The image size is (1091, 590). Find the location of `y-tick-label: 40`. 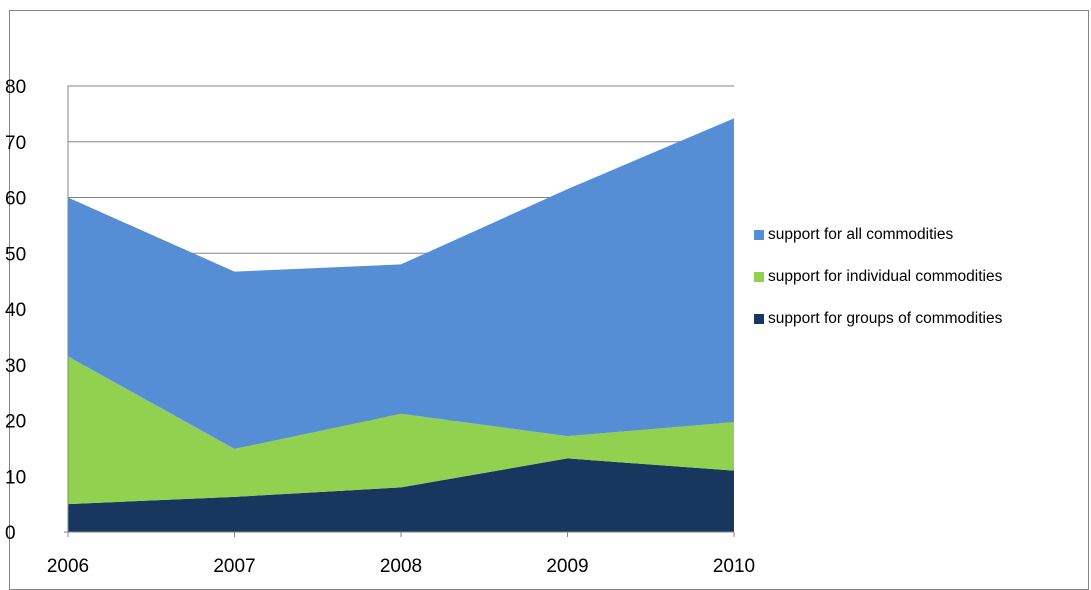

y-tick-label: 40 is located at coordinates (15, 310).